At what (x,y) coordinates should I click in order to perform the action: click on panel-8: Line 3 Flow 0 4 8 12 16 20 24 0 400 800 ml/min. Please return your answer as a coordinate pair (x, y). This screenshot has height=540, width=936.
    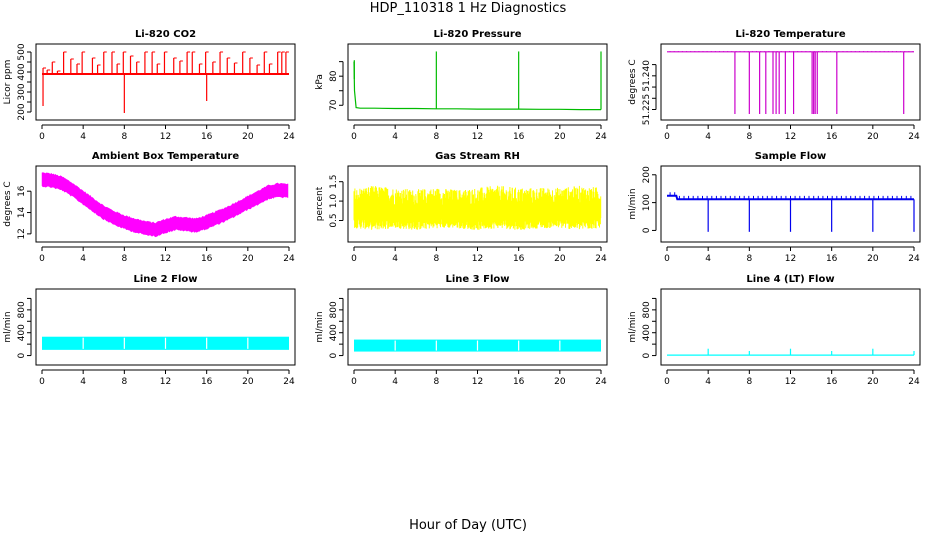
    Looking at the image, I should click on (461, 330).